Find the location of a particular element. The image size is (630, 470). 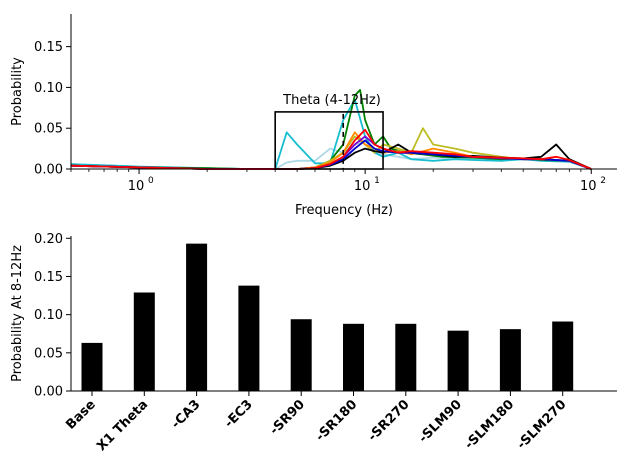

top-y-tick-label: 0.00 is located at coordinates (48, 170).